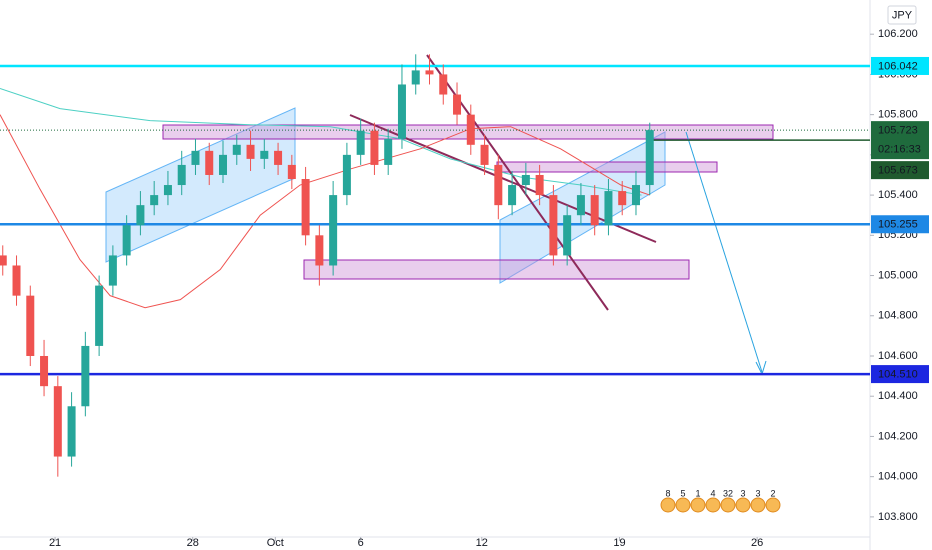 This screenshot has height=550, width=932. I want to click on x-tick-label: 6, so click(361, 543).